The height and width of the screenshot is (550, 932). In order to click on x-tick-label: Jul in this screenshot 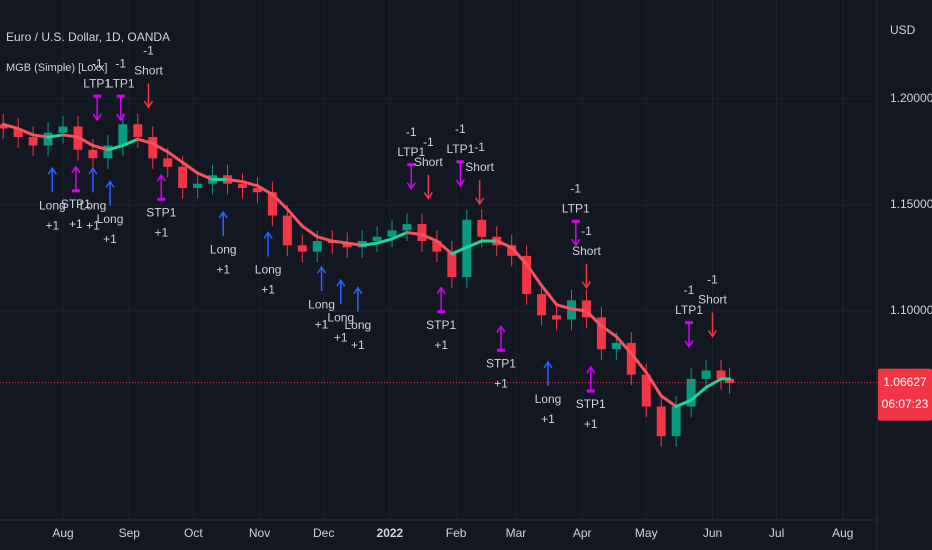, I will do `click(776, 533)`.